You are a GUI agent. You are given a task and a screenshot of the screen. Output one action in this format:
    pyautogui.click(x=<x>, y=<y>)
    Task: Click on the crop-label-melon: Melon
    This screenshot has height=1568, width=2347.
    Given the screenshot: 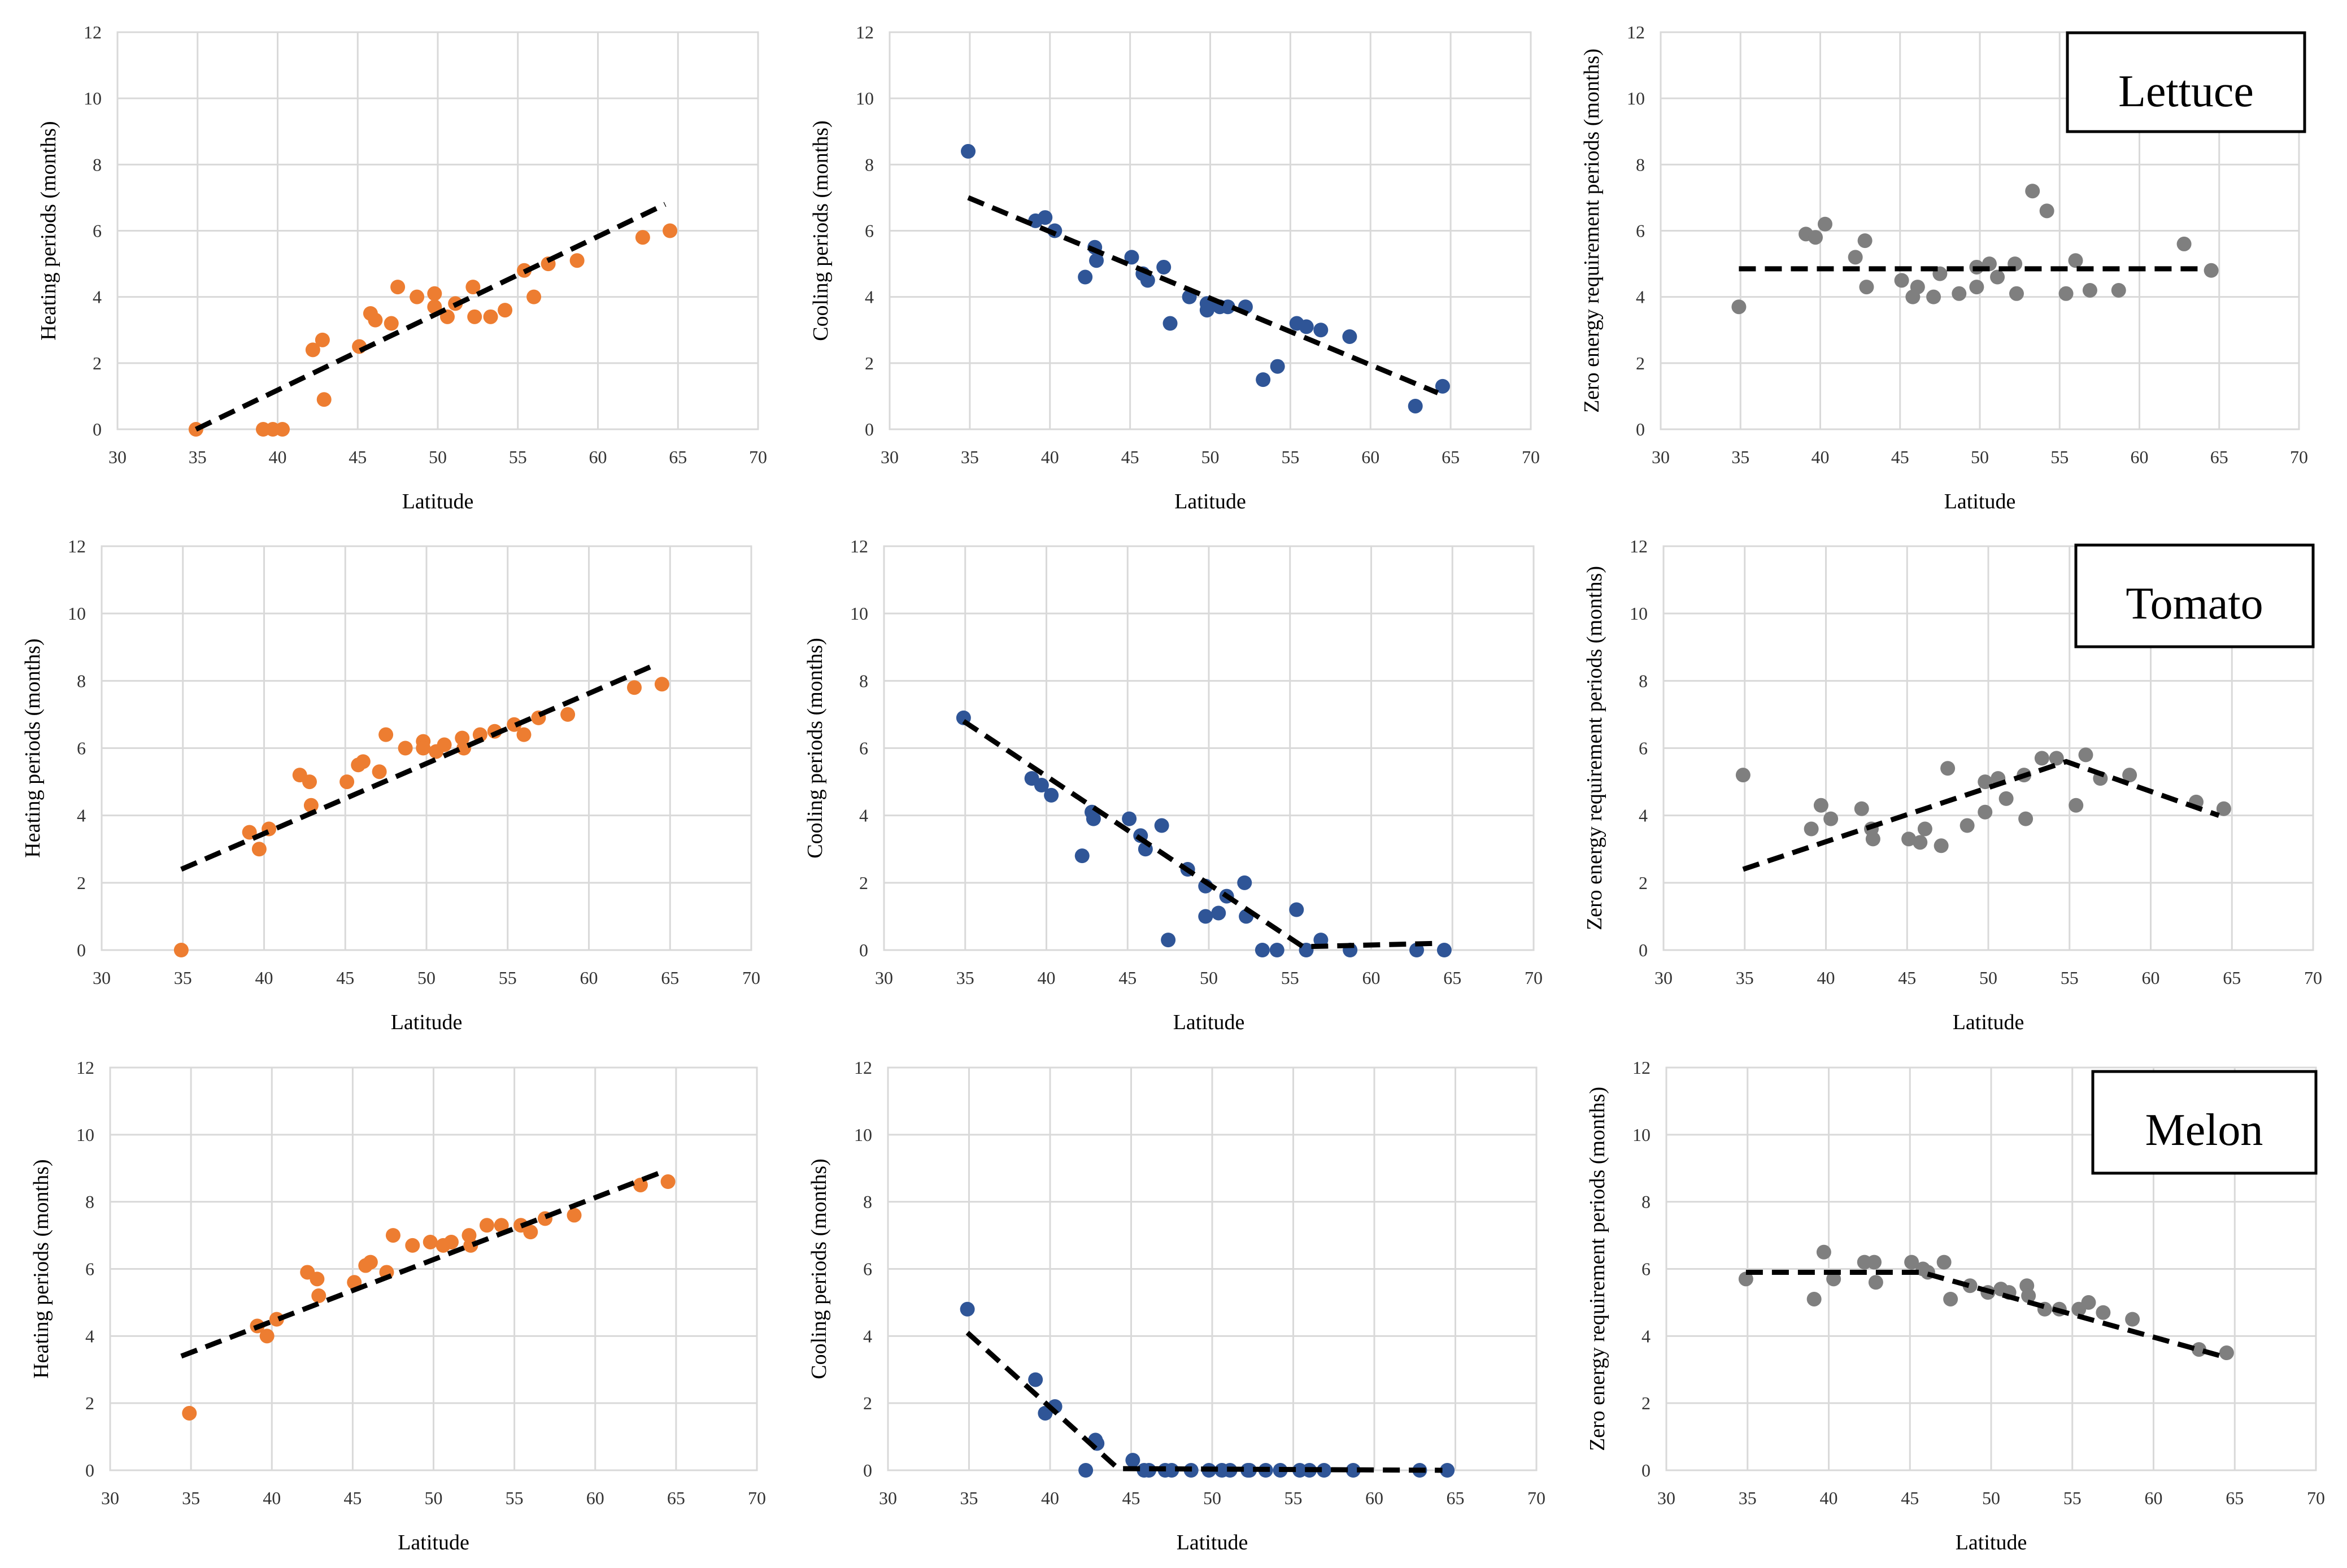 What is the action you would take?
    pyautogui.click(x=2204, y=1123)
    